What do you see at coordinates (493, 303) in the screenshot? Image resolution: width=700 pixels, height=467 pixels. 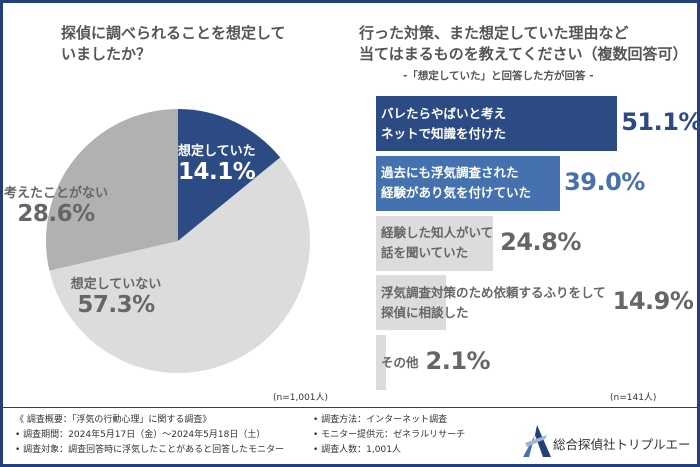 I see `bar-category-label: 浮気調査対策のため依頼するふりをして 探偵に相談した` at bounding box center [493, 303].